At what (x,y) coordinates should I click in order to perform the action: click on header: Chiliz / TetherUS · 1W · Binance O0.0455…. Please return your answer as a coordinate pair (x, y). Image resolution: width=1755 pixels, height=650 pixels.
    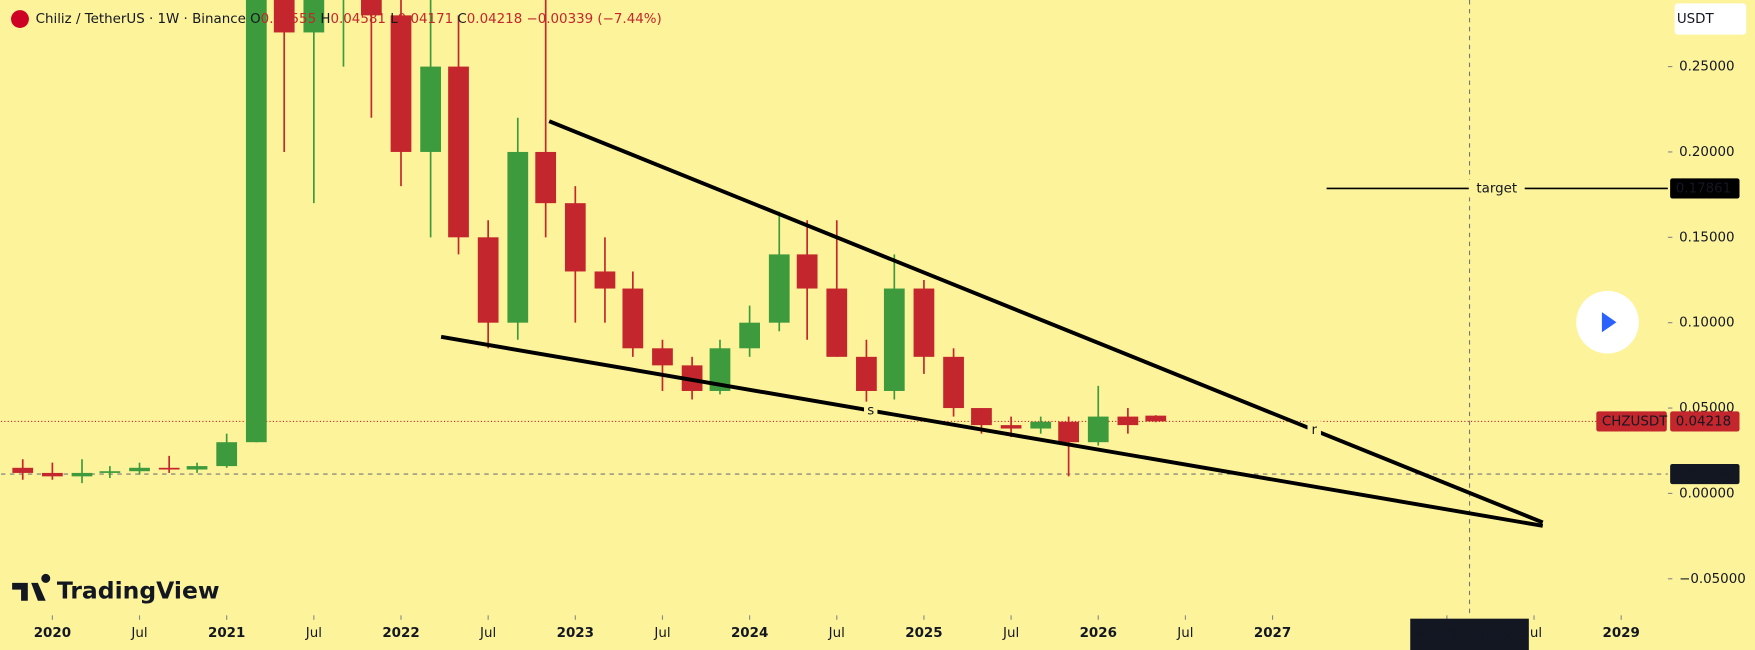
    Looking at the image, I should click on (349, 19).